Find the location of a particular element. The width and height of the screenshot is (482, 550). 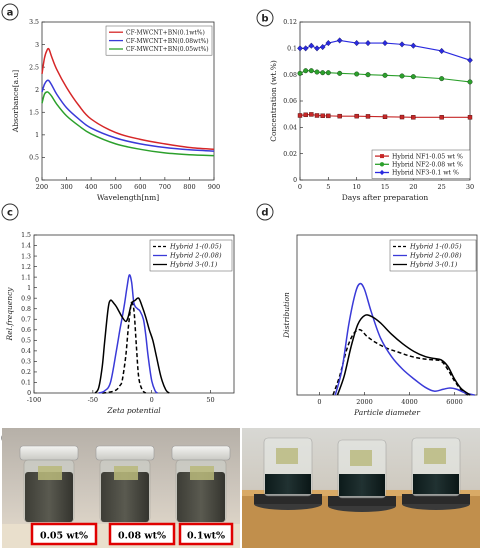

vial-label-1: 0.05 wt% is located at coordinates (64, 534).